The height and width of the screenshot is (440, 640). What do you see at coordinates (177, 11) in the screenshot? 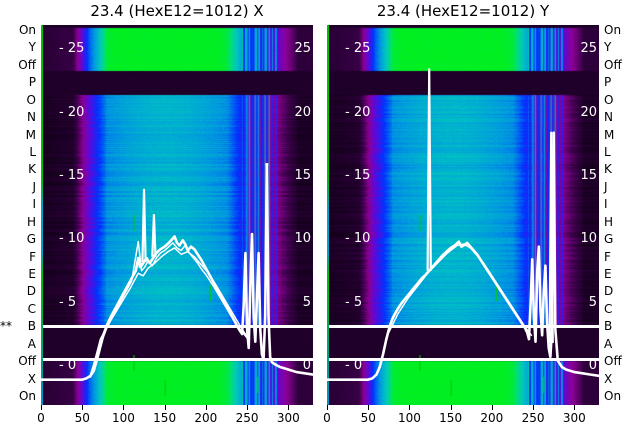
I see `panel-title-left: 23.4 (HexE12=1012) X` at bounding box center [177, 11].